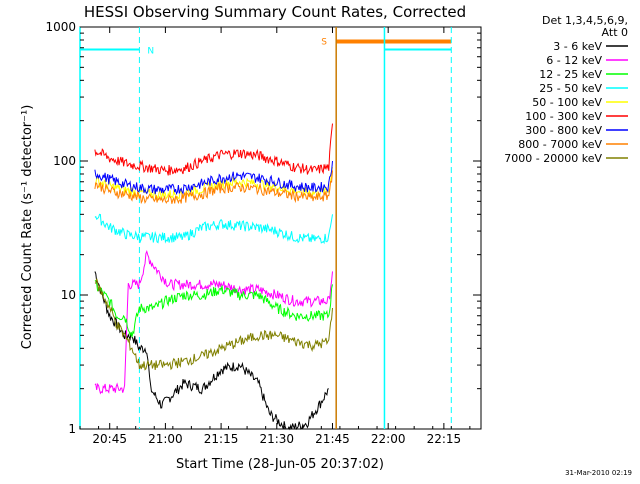 The height and width of the screenshot is (484, 640). Describe the element at coordinates (109, 439) in the screenshot. I see `x-tick-label: 20:45` at that location.